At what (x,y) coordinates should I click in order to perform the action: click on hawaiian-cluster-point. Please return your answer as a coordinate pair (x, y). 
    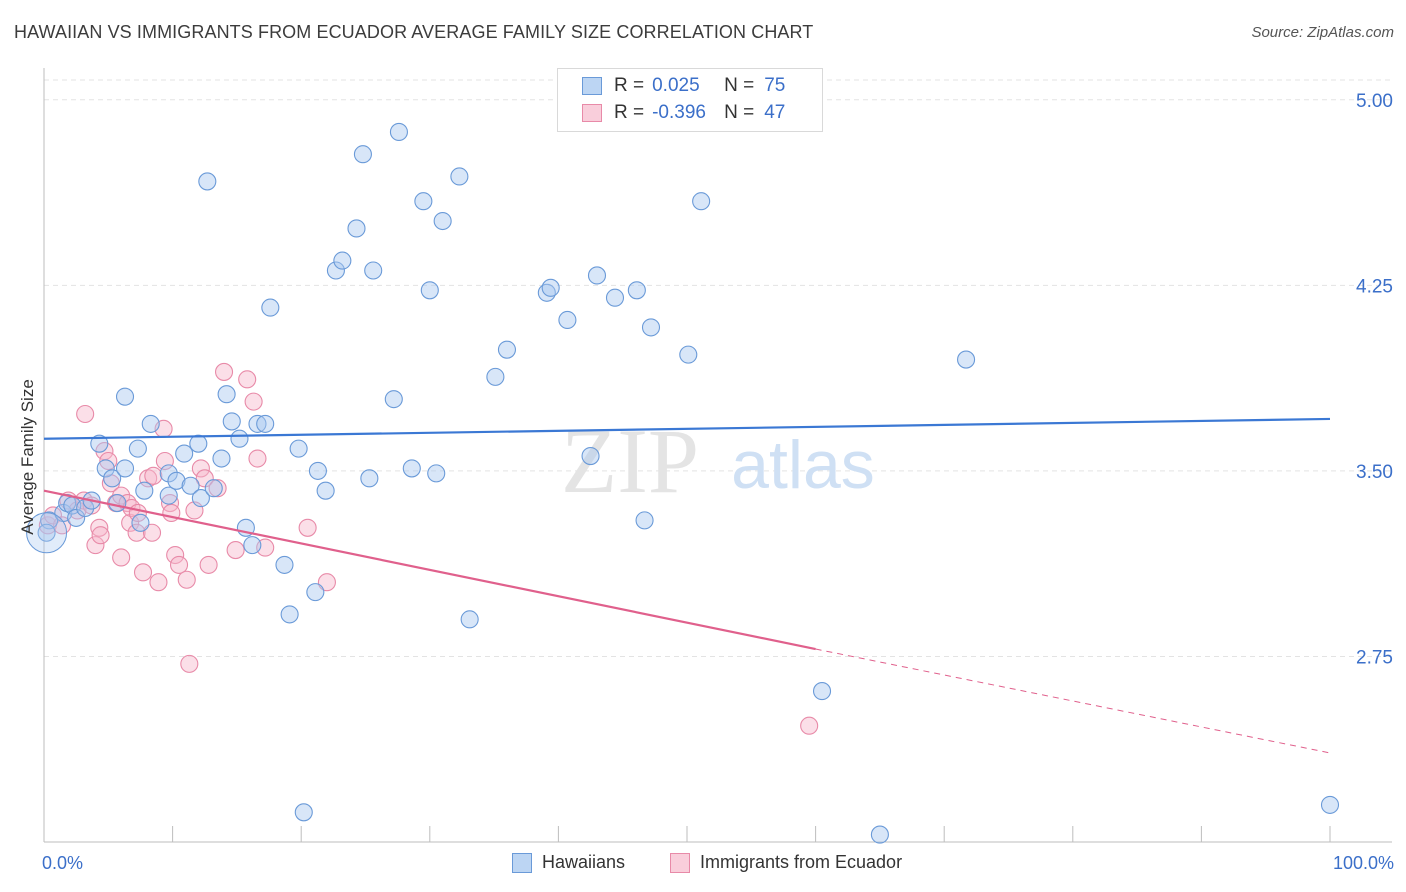
    Looking at the image, I should click on (47, 533).